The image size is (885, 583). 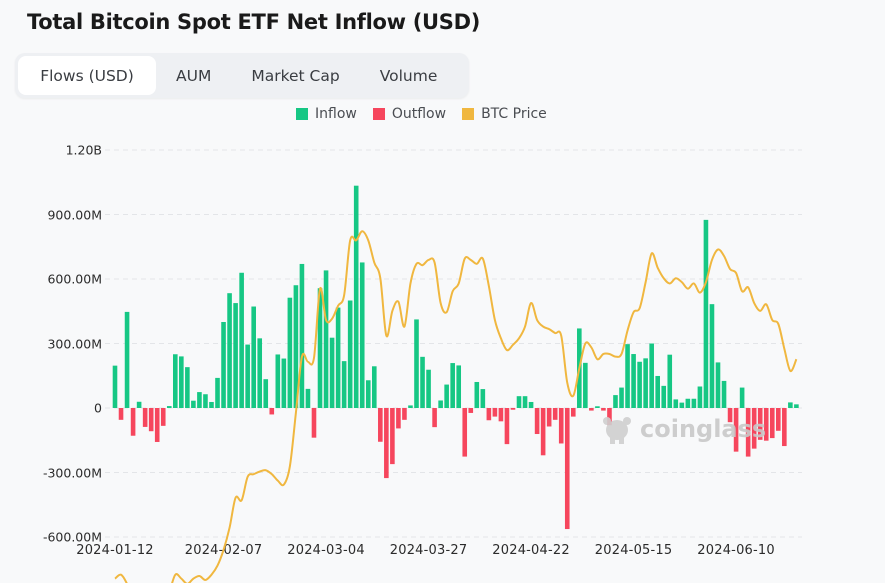 I want to click on legend-item-btc-price: BTC Price, so click(x=504, y=114).